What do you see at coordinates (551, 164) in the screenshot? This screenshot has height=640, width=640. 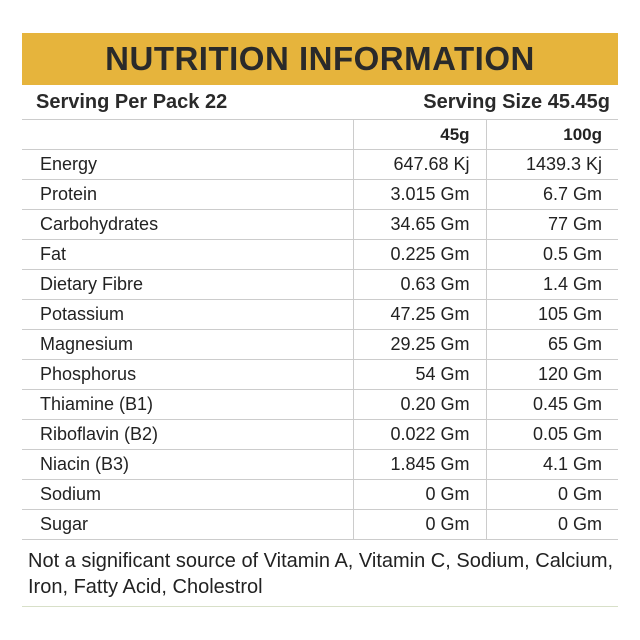 I see `nutrient-value: 1439.3 Kj` at bounding box center [551, 164].